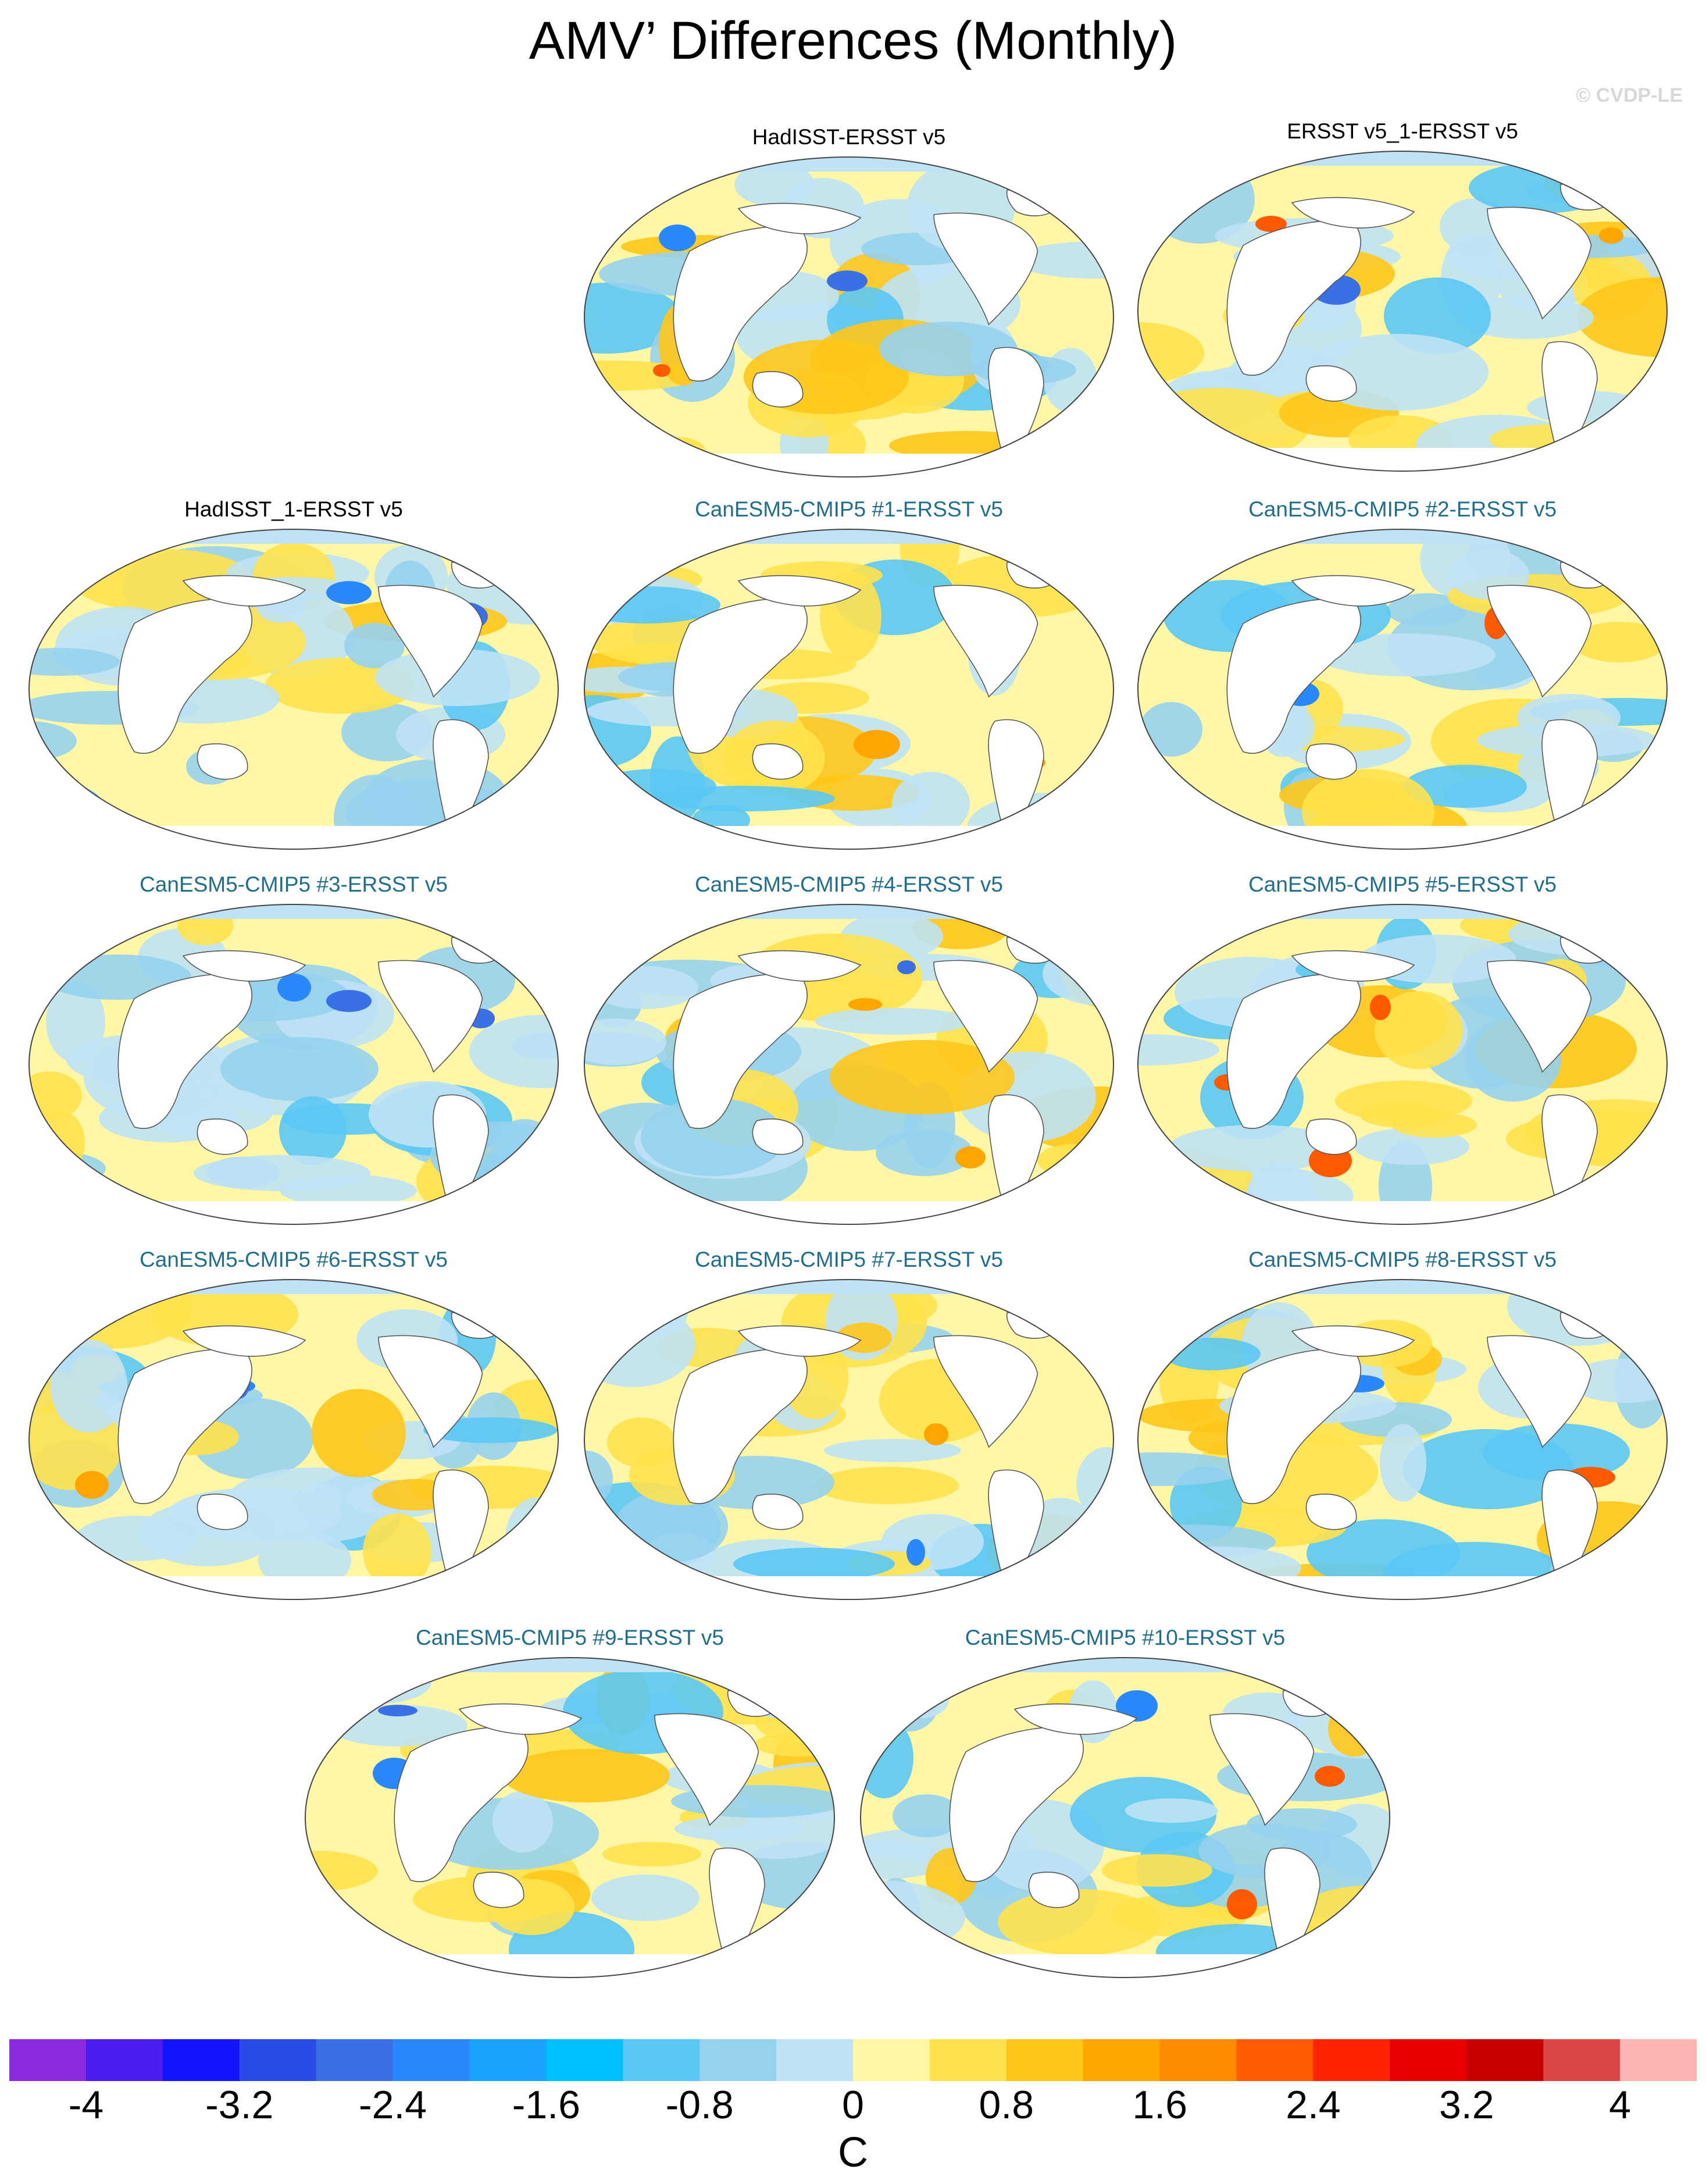 Image resolution: width=1706 pixels, height=2184 pixels. I want to click on map-panel: CanESM5-CMIP5 #7-ERSST v5, so click(848, 1439).